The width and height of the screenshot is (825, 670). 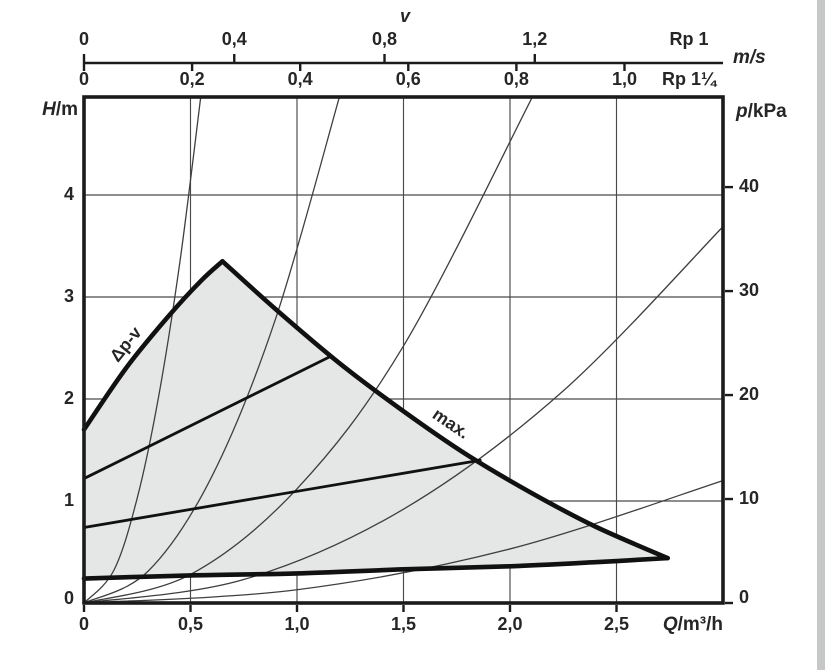 I want to click on y-left-tick-label: 2, so click(x=69, y=398).